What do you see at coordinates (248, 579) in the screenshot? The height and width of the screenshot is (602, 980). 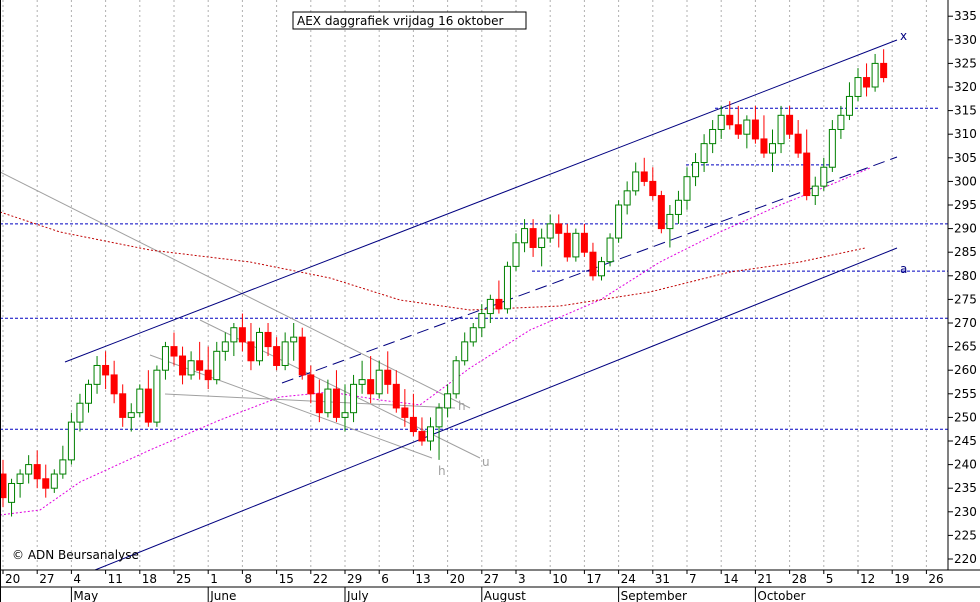 I see `x-tick-label: 8` at bounding box center [248, 579].